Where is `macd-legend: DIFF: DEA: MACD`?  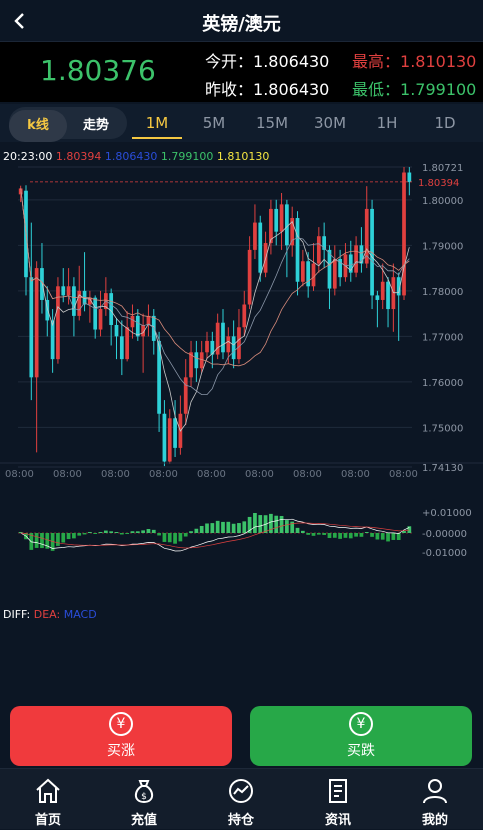
macd-legend: DIFF: DEA: MACD is located at coordinates (50, 614).